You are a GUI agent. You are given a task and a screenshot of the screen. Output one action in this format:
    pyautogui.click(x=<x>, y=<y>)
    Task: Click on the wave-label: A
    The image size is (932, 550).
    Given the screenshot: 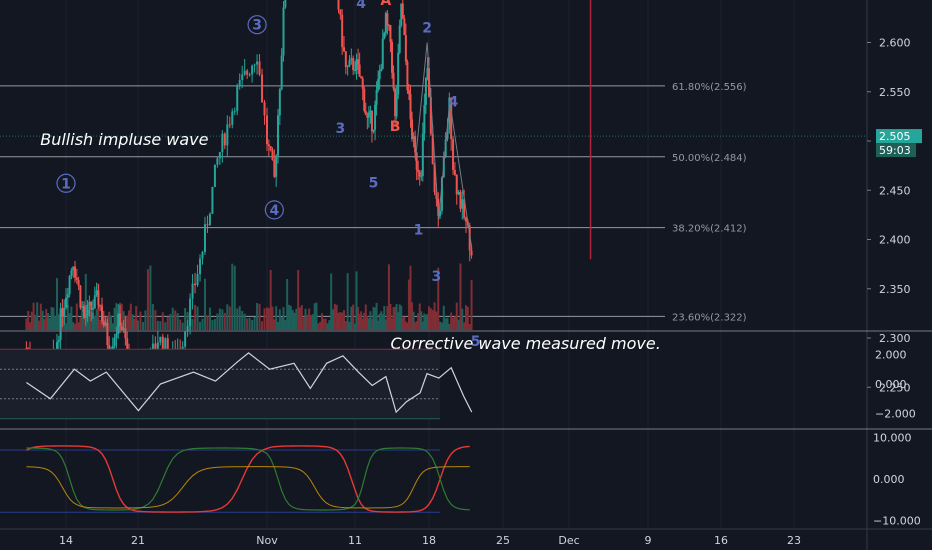 What is the action you would take?
    pyautogui.click(x=385, y=4)
    